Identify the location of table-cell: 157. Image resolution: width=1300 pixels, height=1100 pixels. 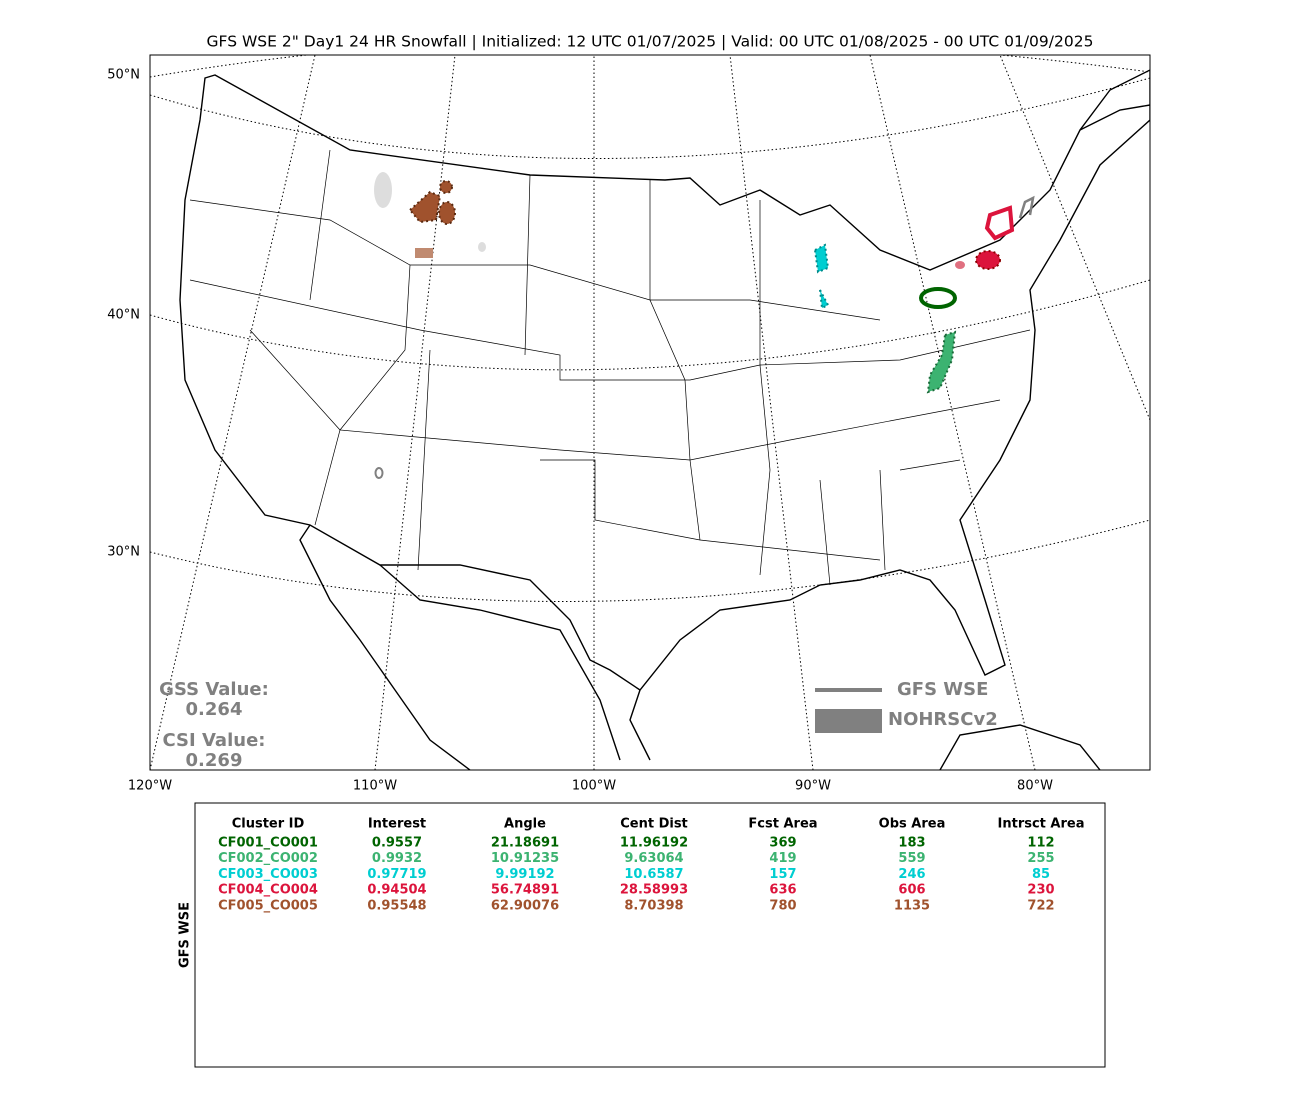
(782, 874).